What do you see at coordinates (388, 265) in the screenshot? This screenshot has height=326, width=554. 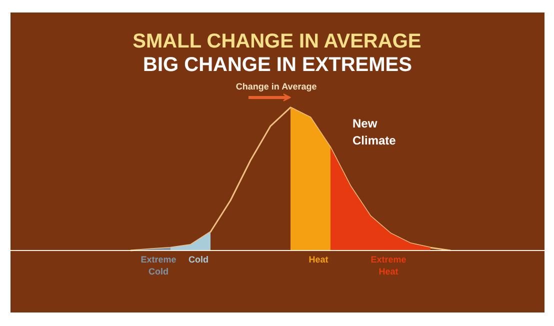 I see `series-label: Extreme Heat` at bounding box center [388, 265].